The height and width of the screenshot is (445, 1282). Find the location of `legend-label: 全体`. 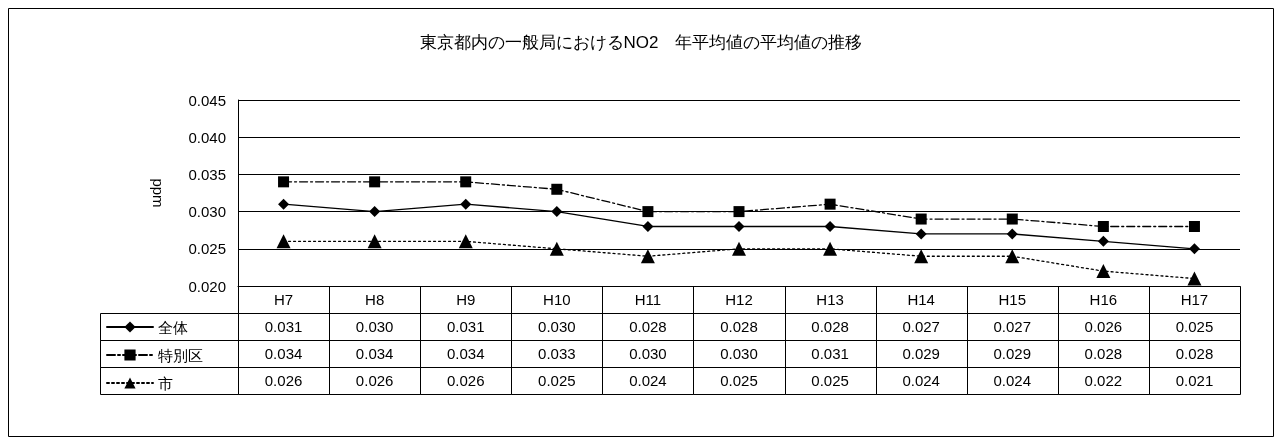

legend-label: 全体 is located at coordinates (173, 327).